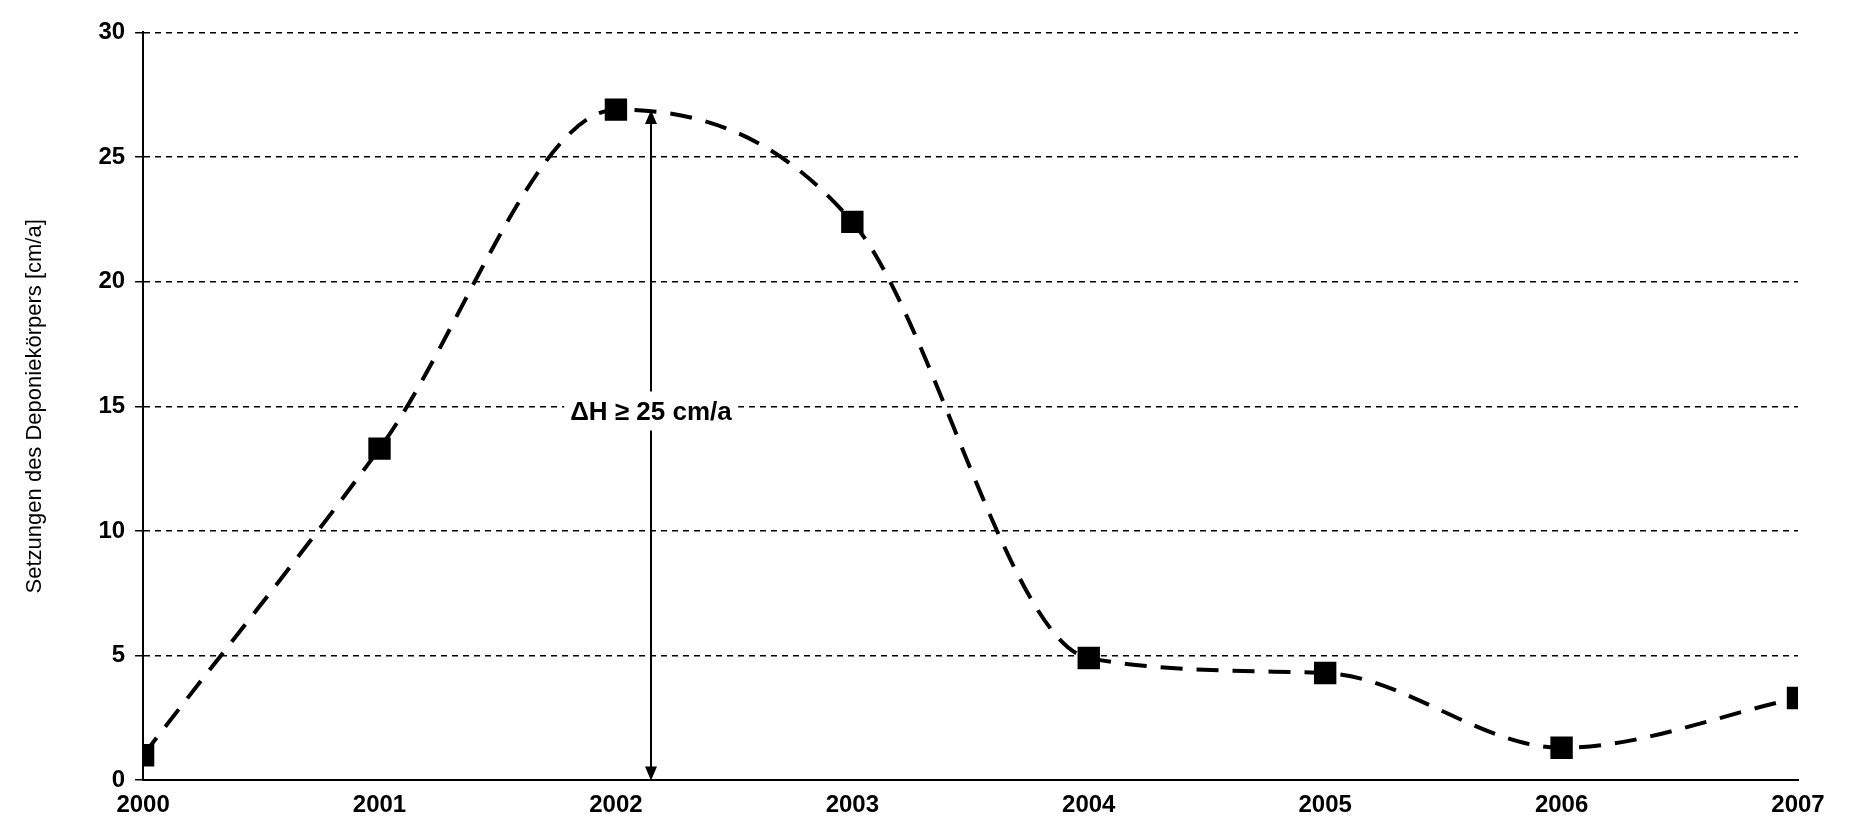 The width and height of the screenshot is (1850, 839). What do you see at coordinates (1325, 804) in the screenshot?
I see `x-tick-label: 2005` at bounding box center [1325, 804].